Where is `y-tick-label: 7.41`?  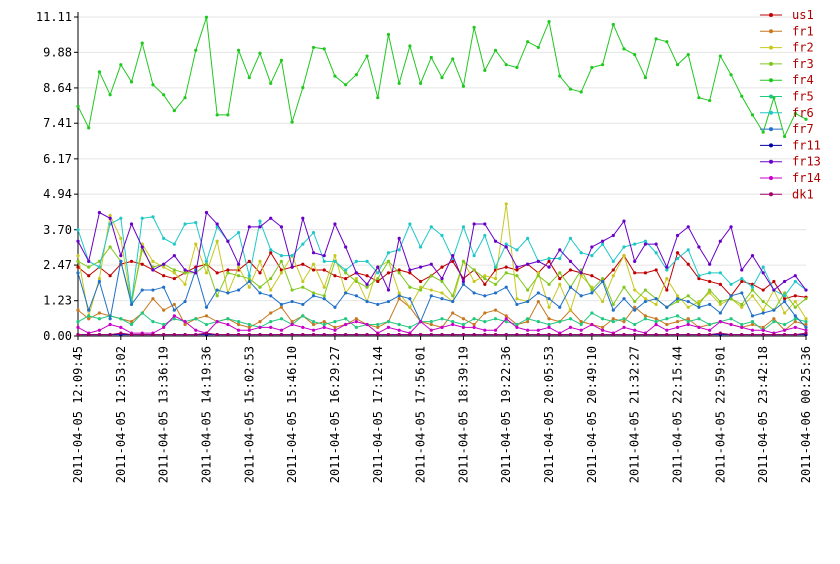 y-tick-label: 7.41 is located at coordinates (57, 123).